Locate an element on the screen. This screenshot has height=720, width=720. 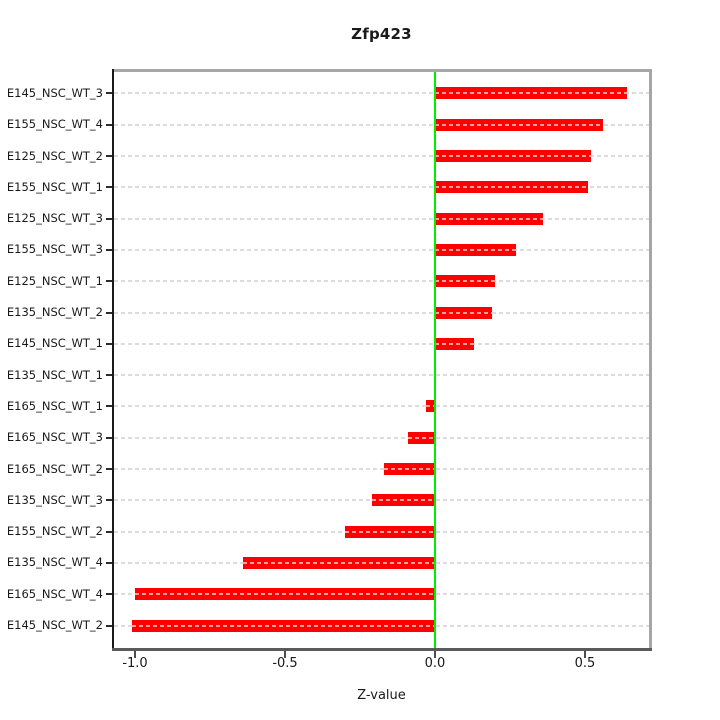
x-axis-title: Z-value is located at coordinates (381, 695).